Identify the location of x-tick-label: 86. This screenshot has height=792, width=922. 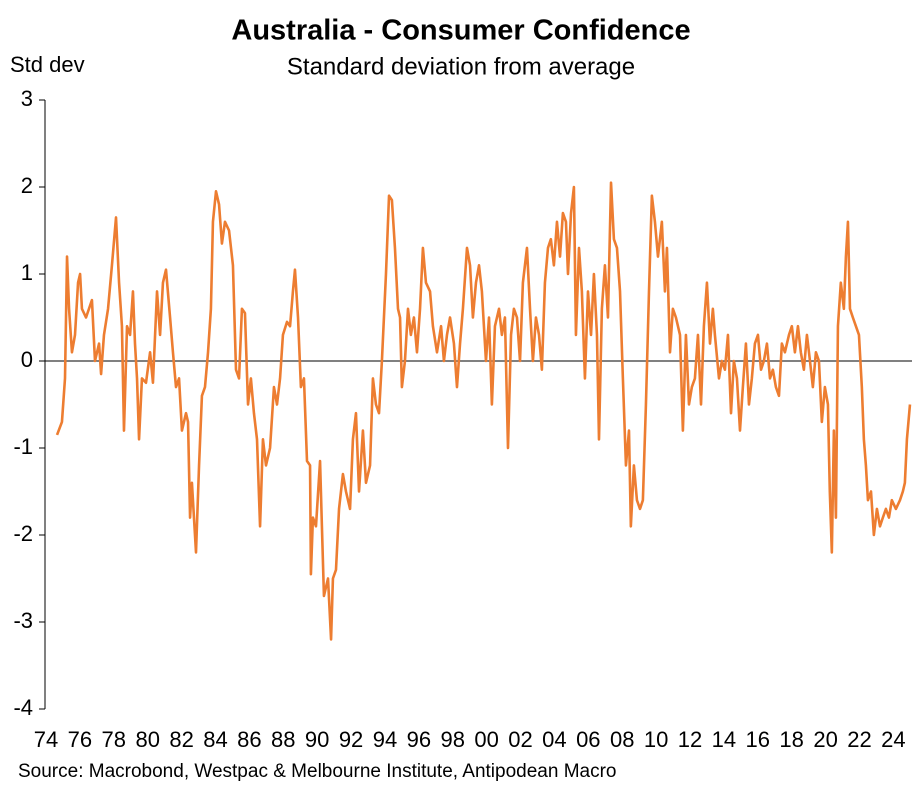
(249, 739).